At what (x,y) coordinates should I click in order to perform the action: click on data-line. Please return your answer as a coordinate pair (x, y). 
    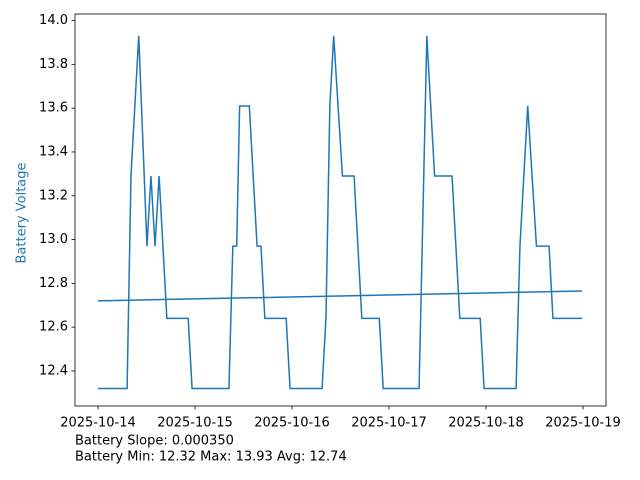
    Looking at the image, I should click on (340, 296).